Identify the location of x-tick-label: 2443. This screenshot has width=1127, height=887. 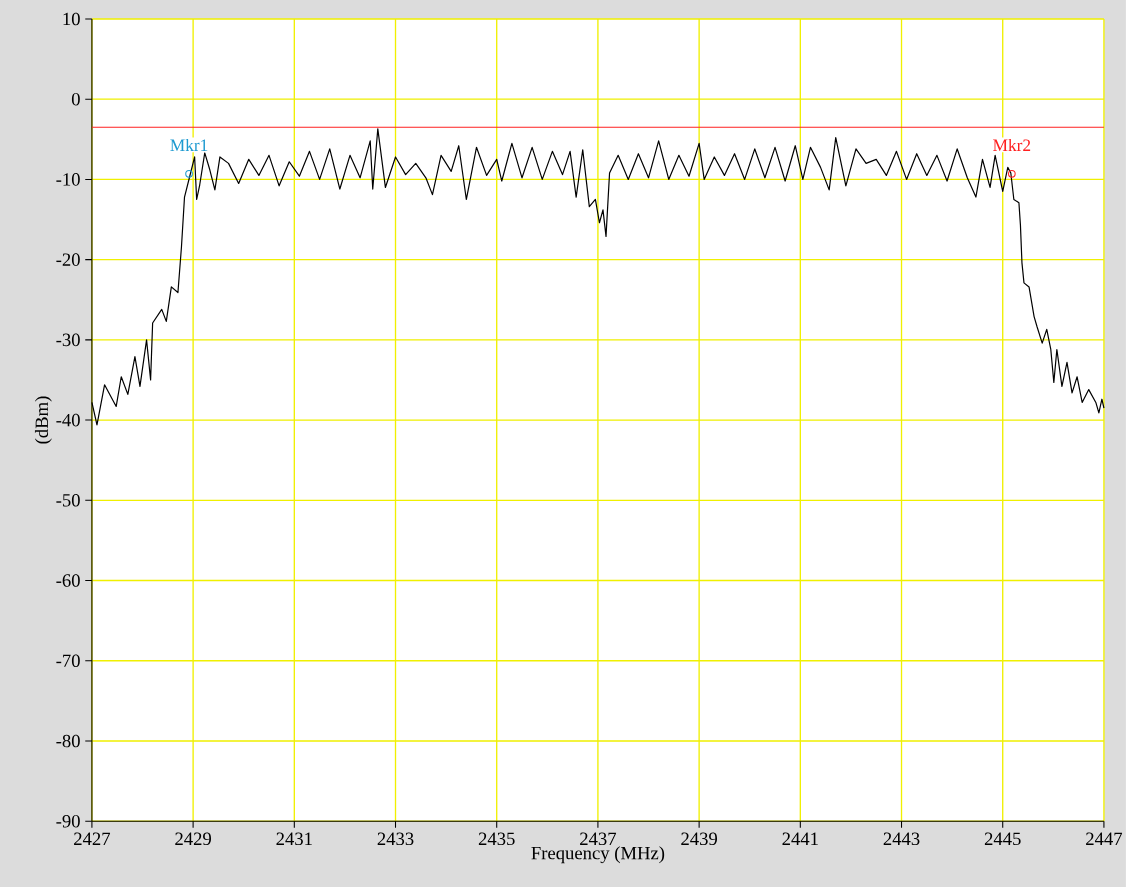
(901, 839).